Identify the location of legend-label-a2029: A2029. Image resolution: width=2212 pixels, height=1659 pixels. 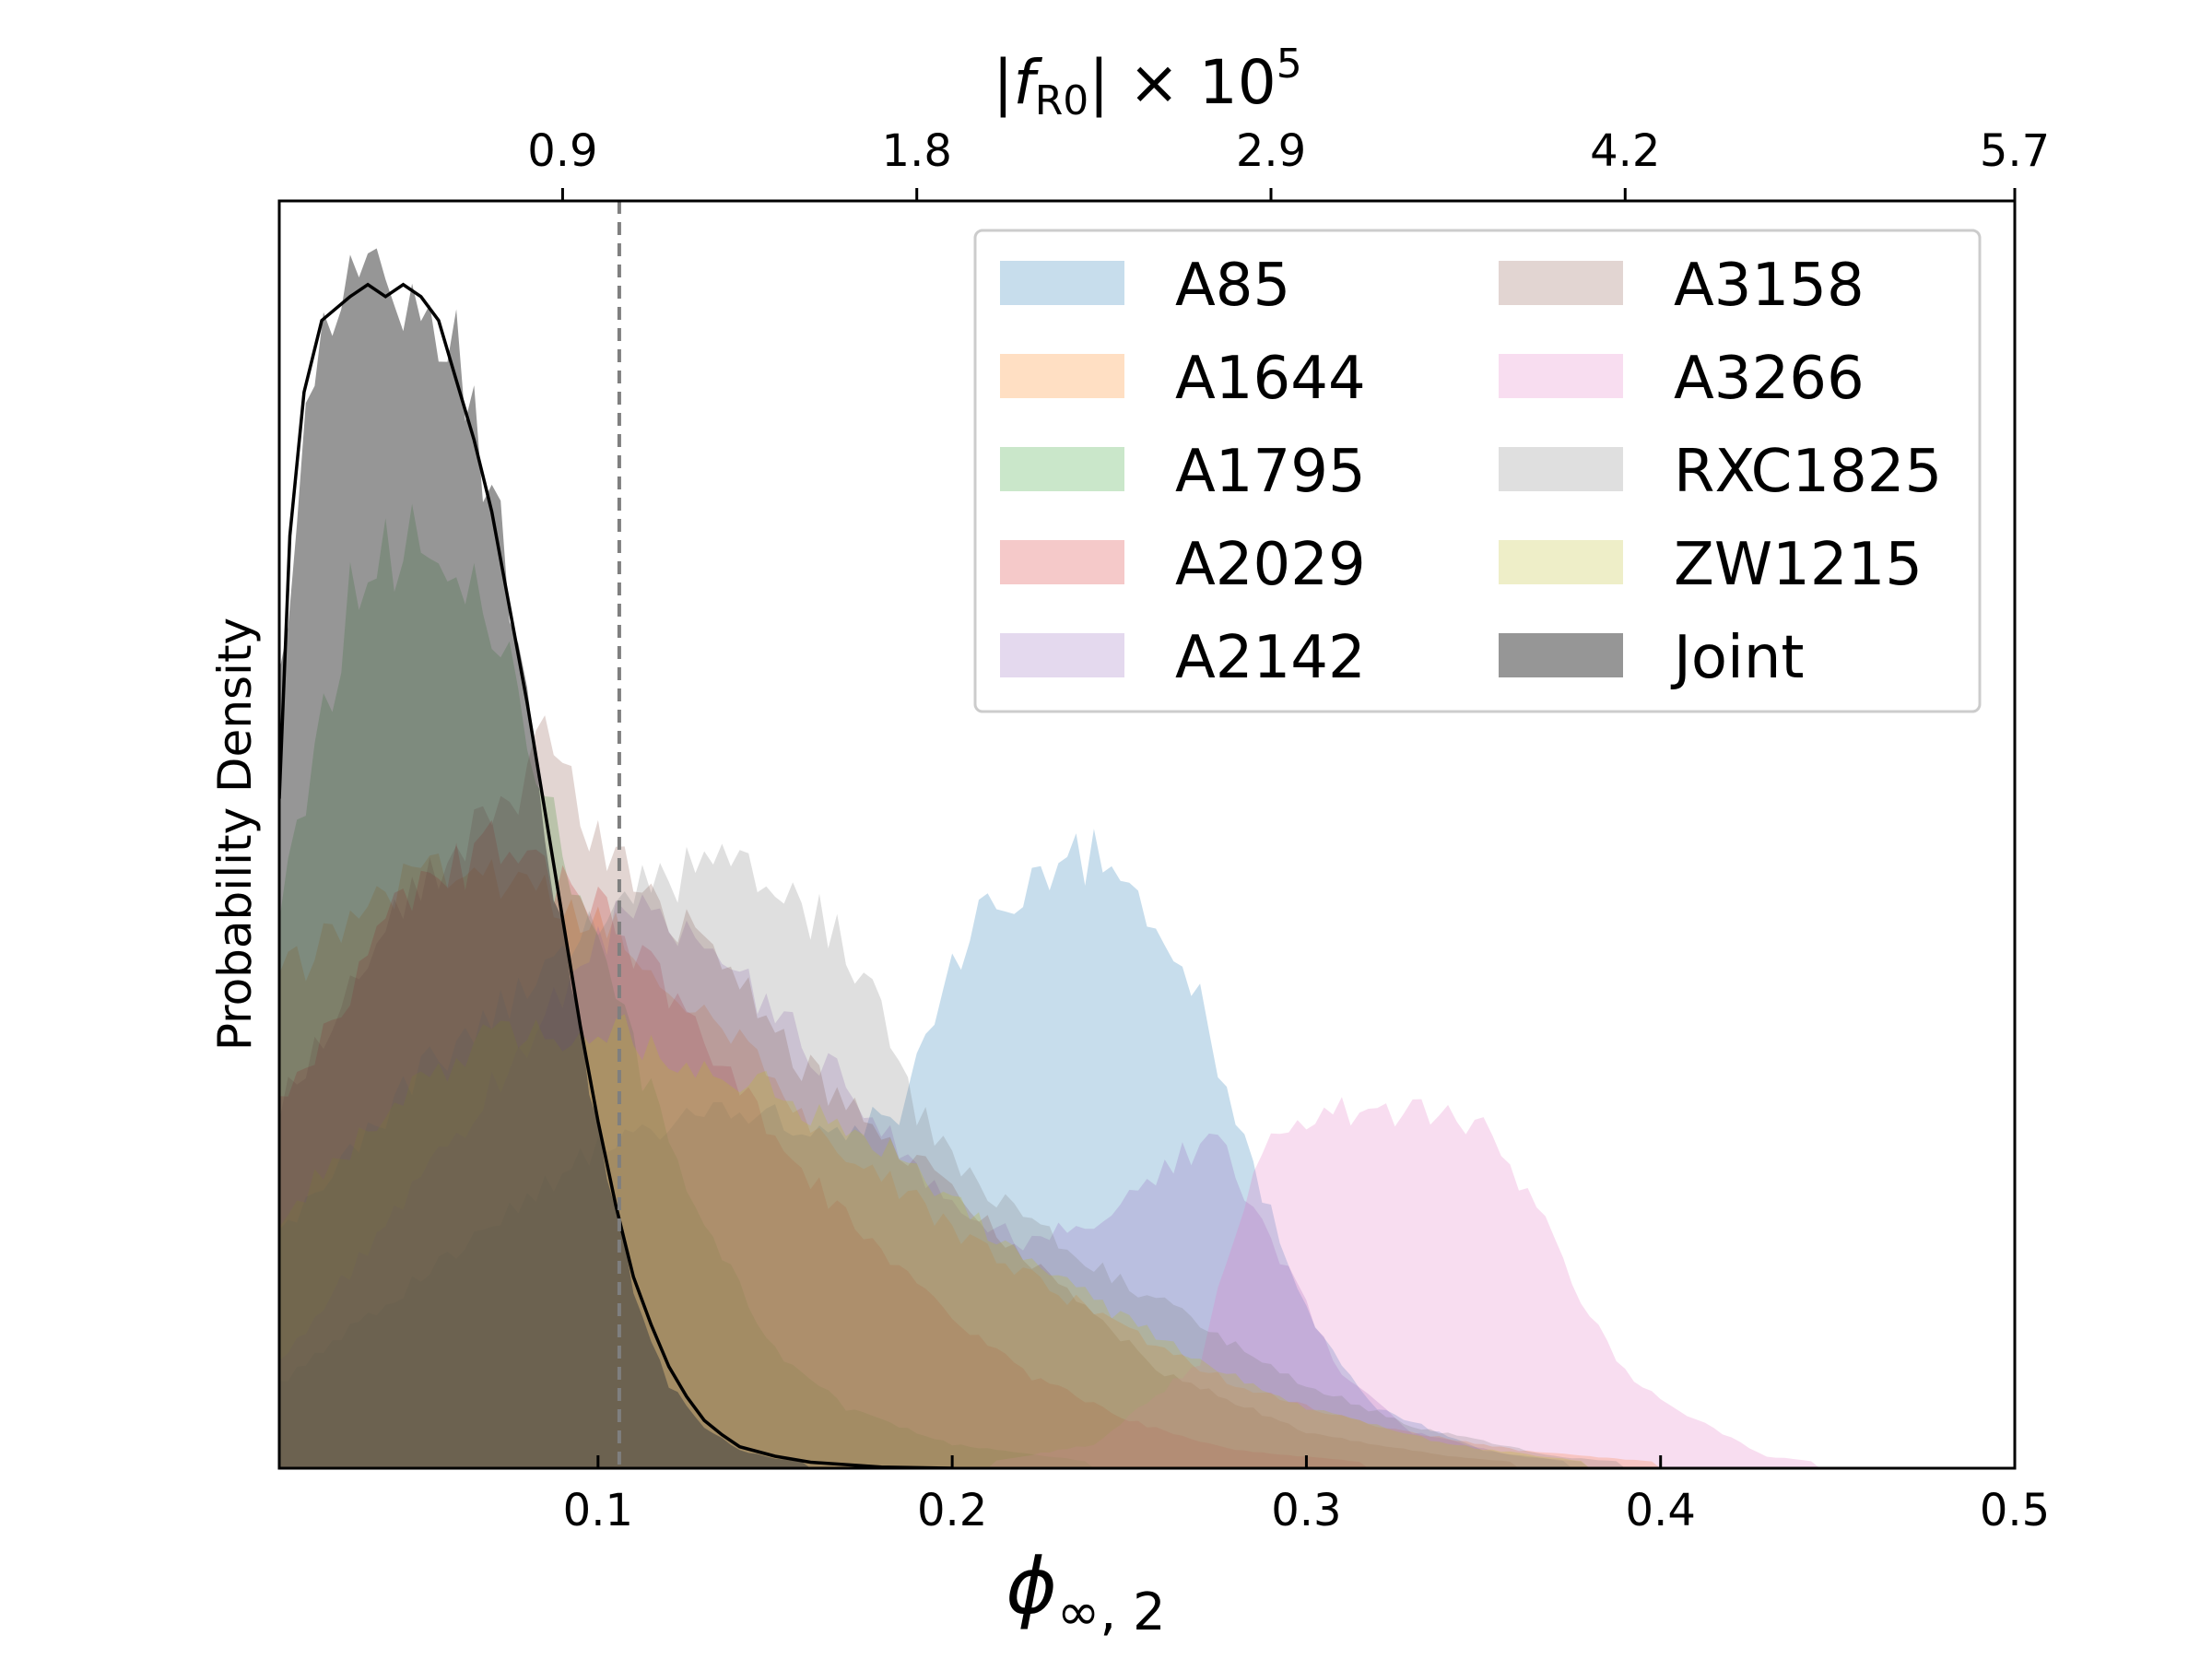
(1270, 565).